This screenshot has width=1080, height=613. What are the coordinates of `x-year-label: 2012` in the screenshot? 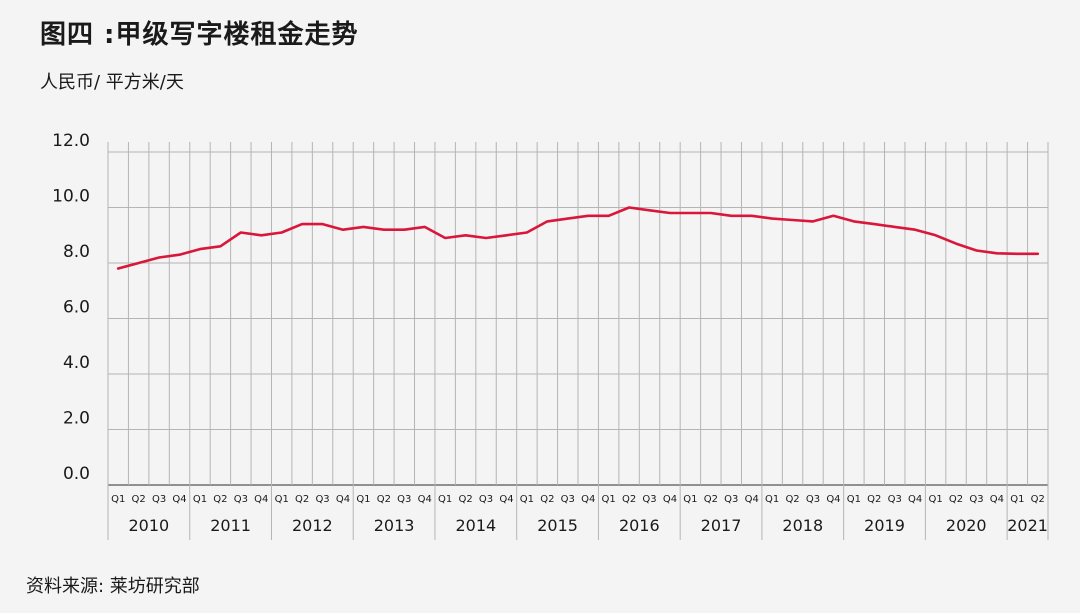 It's located at (312, 525).